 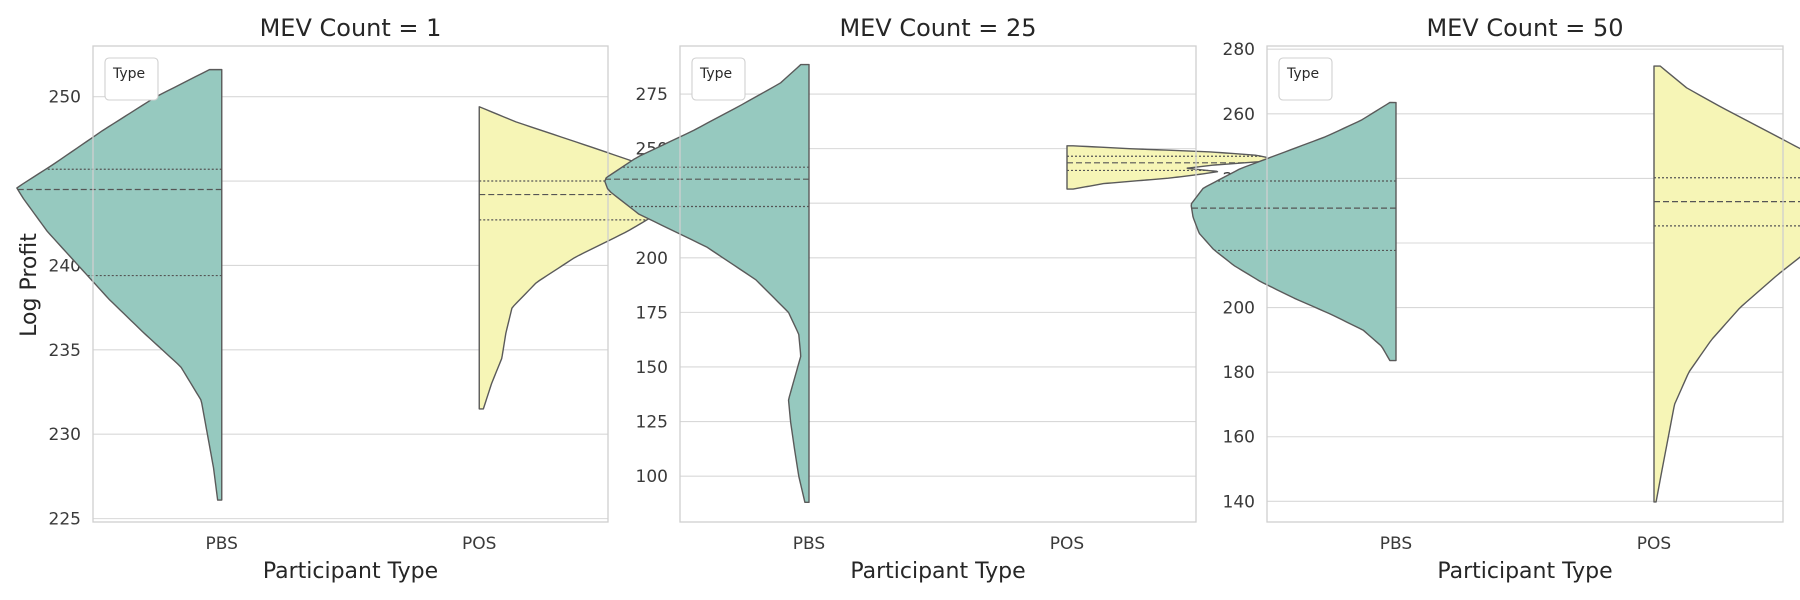 I want to click on y-tick-label: 100, so click(x=652, y=477).